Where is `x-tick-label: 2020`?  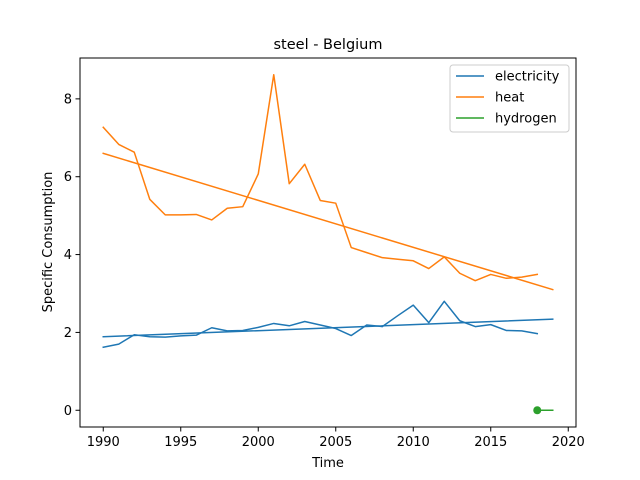
x-tick-label: 2020 is located at coordinates (568, 442).